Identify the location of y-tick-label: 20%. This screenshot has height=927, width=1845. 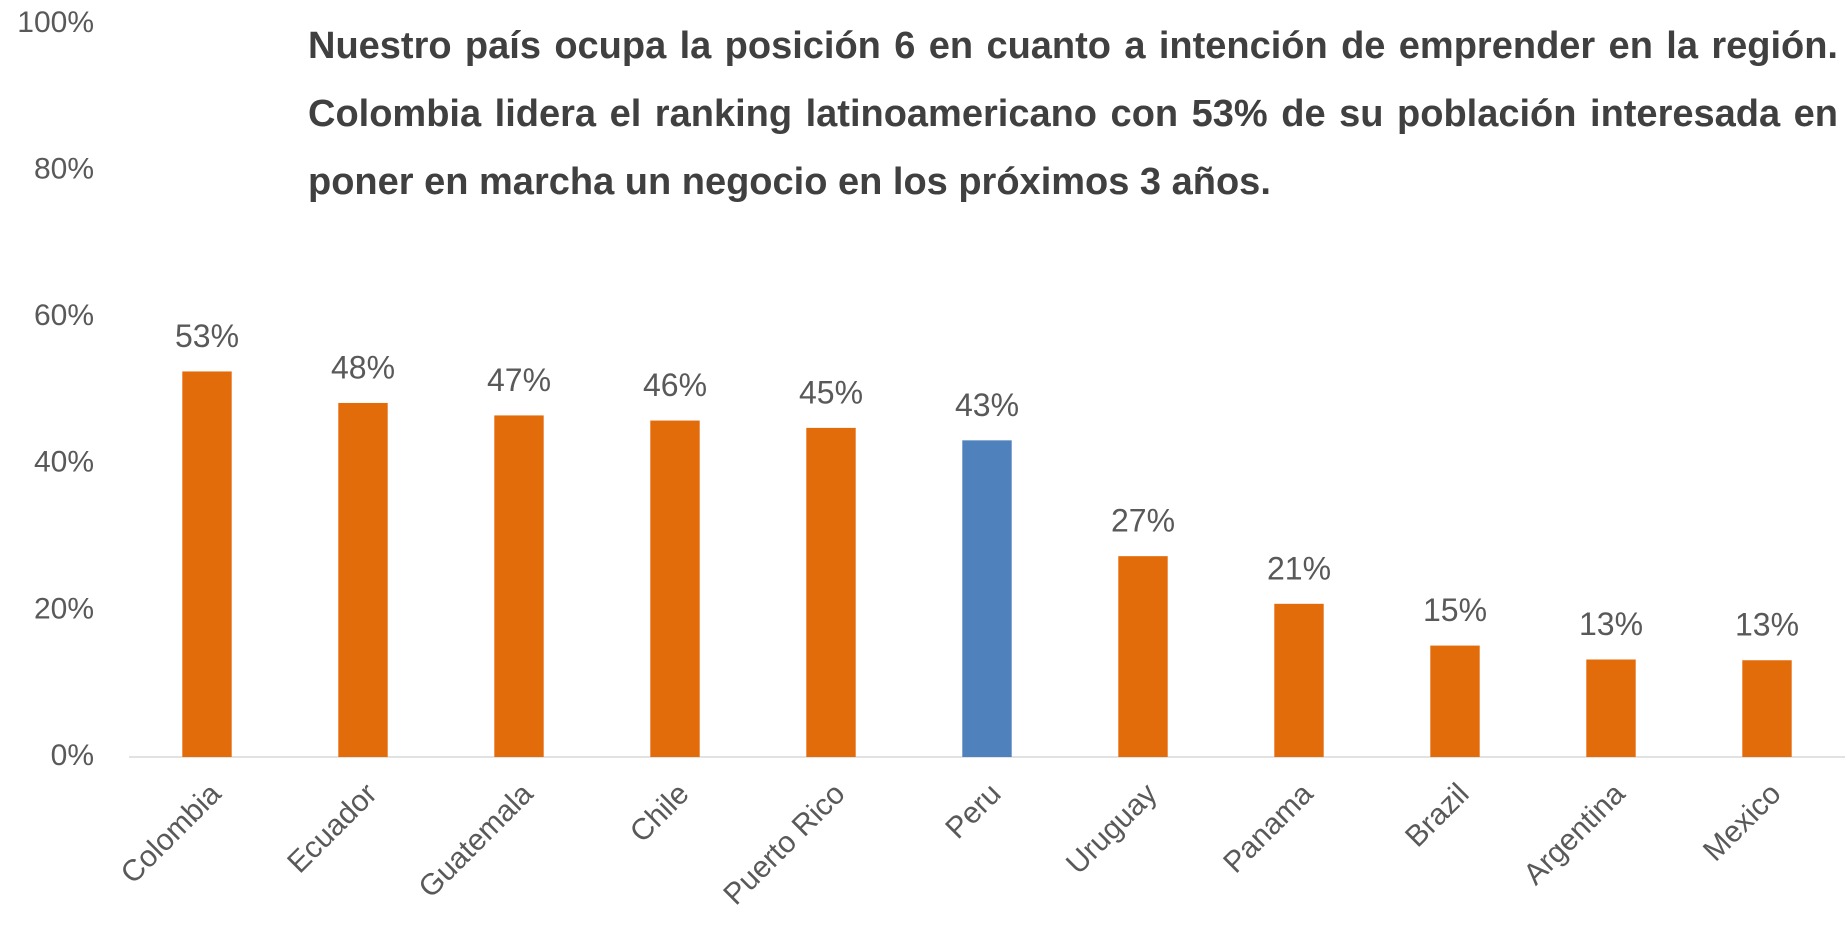
(64, 608).